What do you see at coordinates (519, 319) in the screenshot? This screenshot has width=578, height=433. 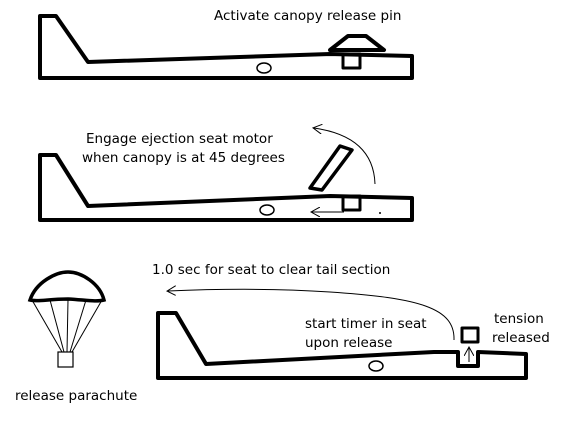 I see `tension-label-line-1: tension` at bounding box center [519, 319].